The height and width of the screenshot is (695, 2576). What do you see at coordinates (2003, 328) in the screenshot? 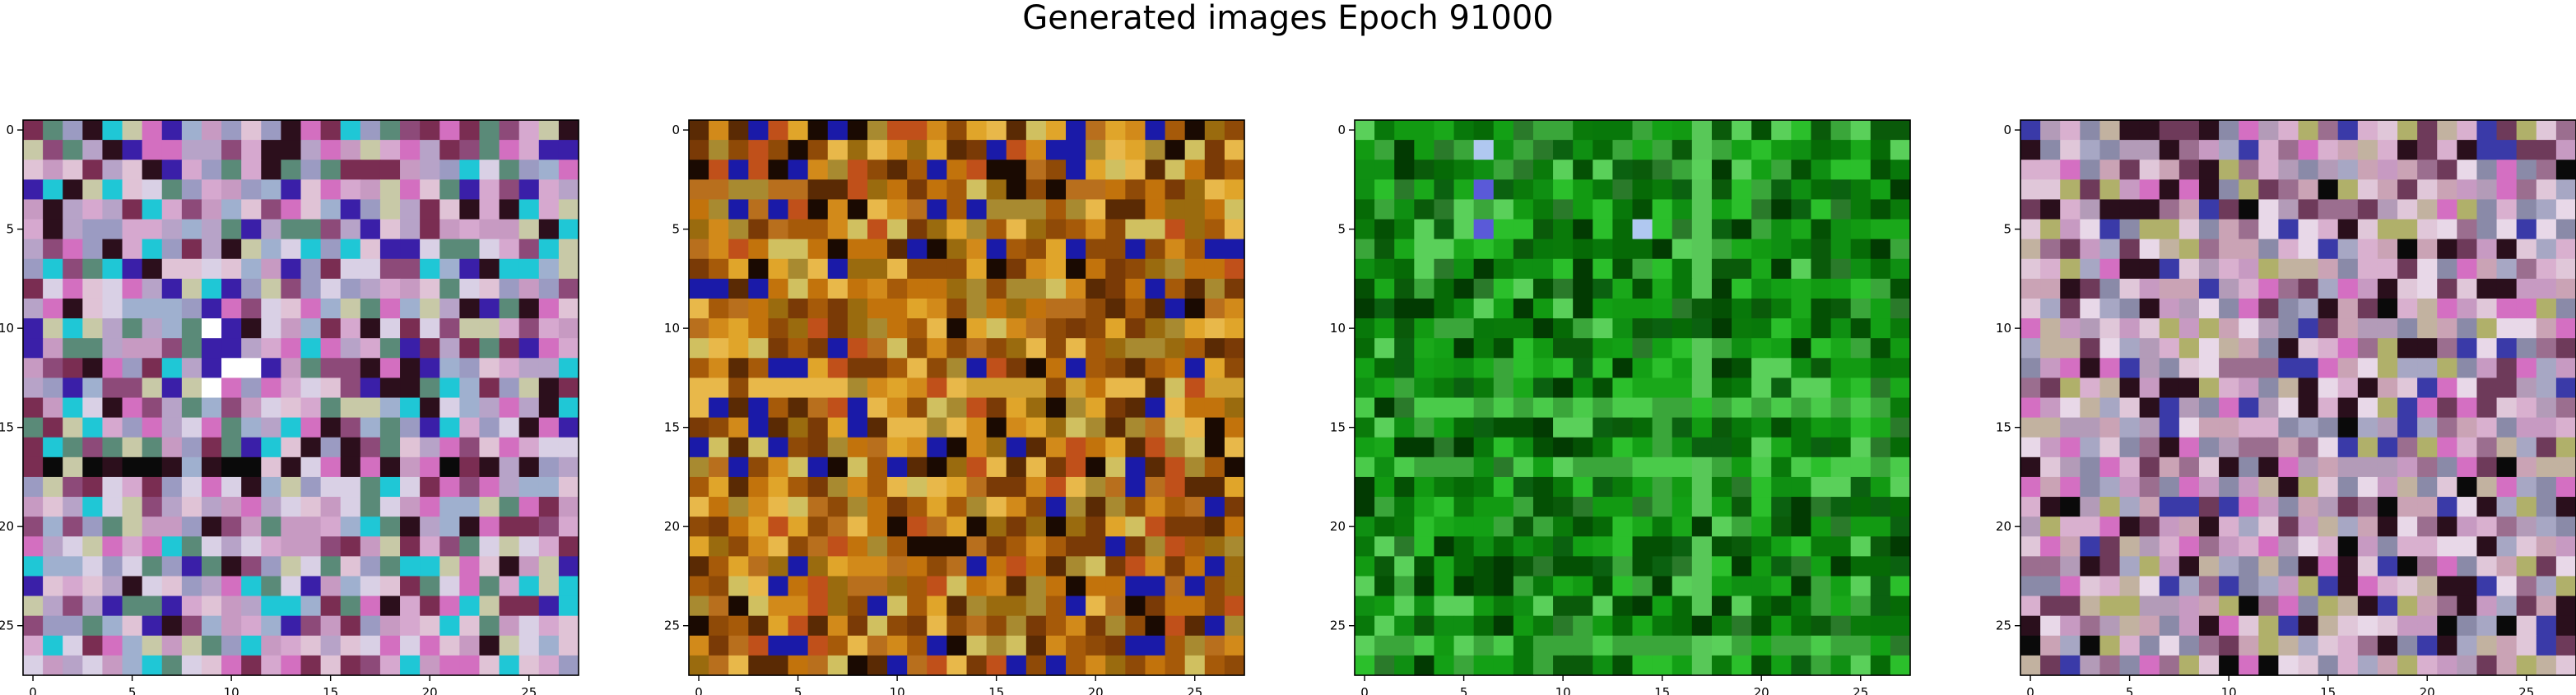
I see `y-tick-label: 10` at bounding box center [2003, 328].